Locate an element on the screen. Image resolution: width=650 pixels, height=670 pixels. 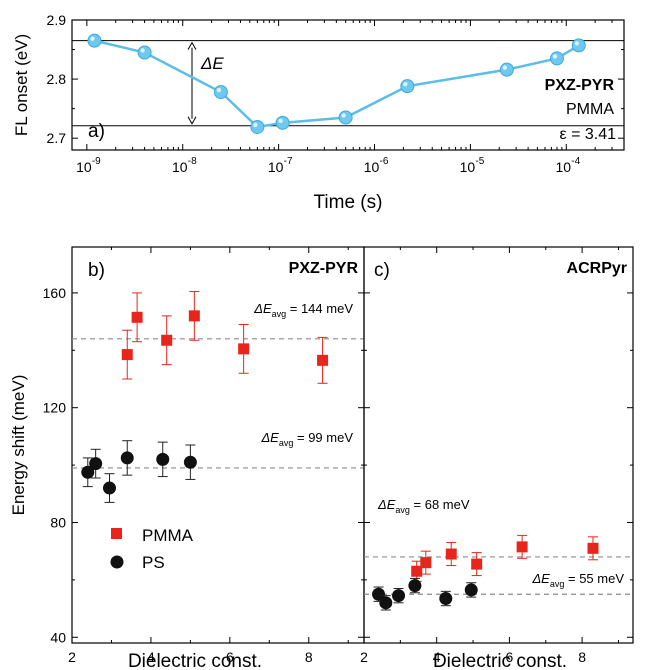
x-tick-exponent: -8 is located at coordinates (192, 161).